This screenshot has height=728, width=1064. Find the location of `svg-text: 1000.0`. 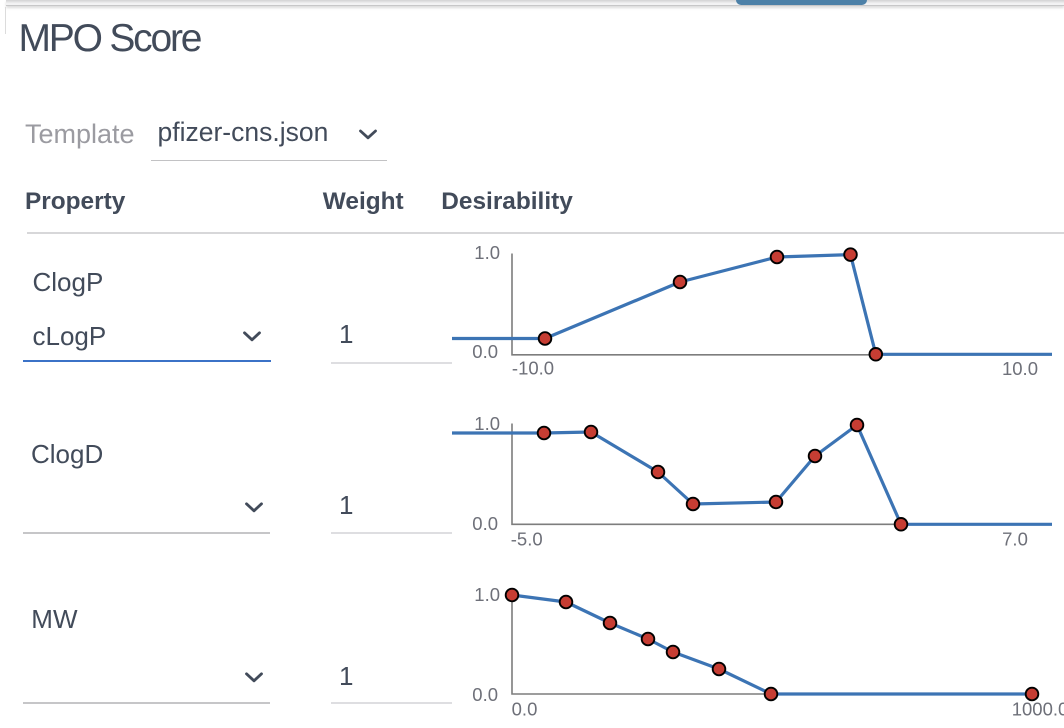

svg-text: 1000.0 is located at coordinates (1038, 708).